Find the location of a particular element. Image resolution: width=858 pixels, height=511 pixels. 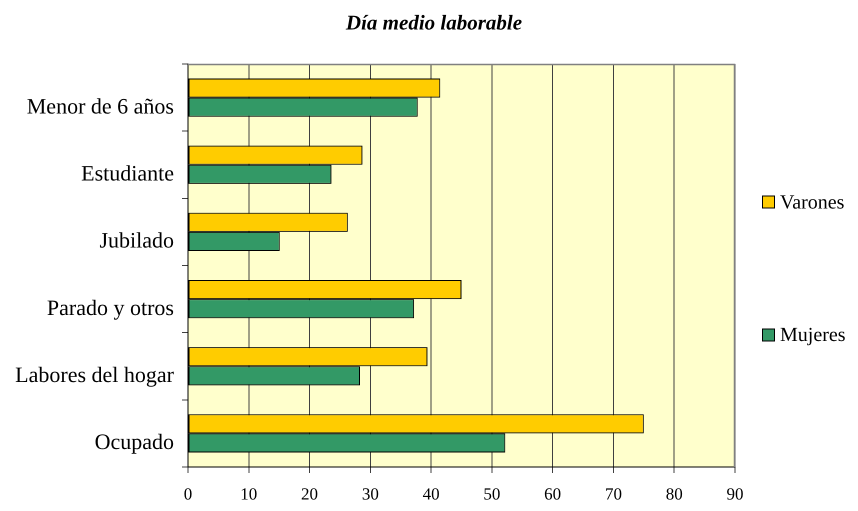

y-tick-label: Ocupado is located at coordinates (134, 441).